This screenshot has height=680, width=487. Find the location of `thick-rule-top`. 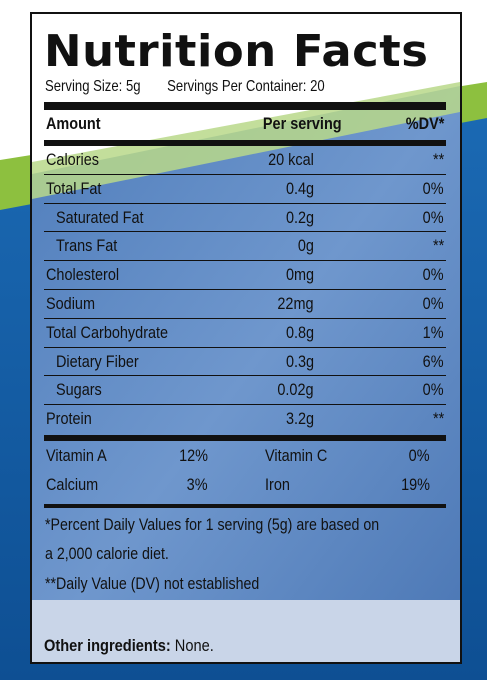

thick-rule-top is located at coordinates (245, 106).